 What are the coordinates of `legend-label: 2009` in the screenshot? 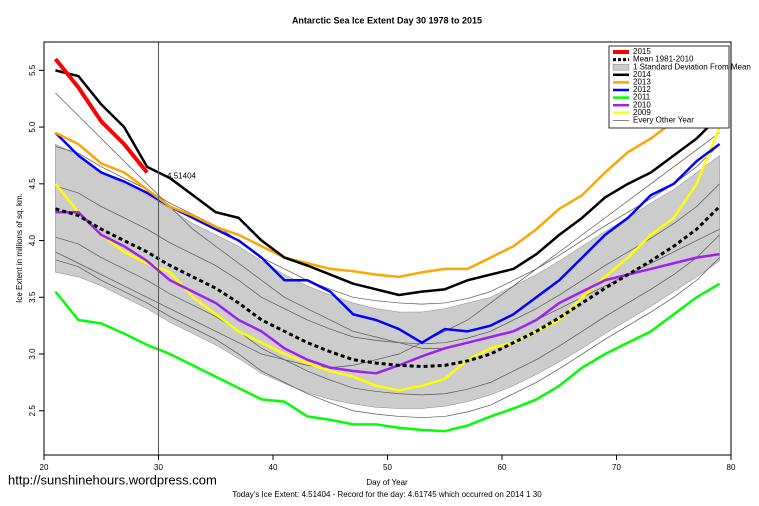 It's located at (642, 112).